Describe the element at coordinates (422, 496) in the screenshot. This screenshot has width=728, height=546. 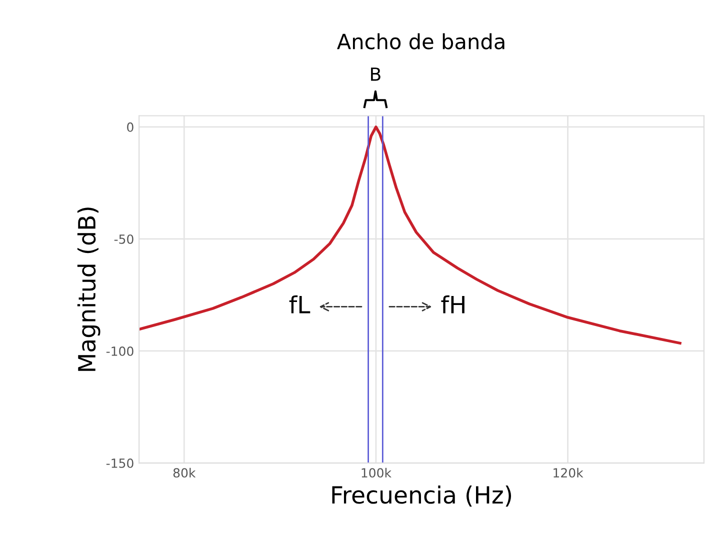
I see `x-axis-title: Frecuencia (Hz)` at that location.